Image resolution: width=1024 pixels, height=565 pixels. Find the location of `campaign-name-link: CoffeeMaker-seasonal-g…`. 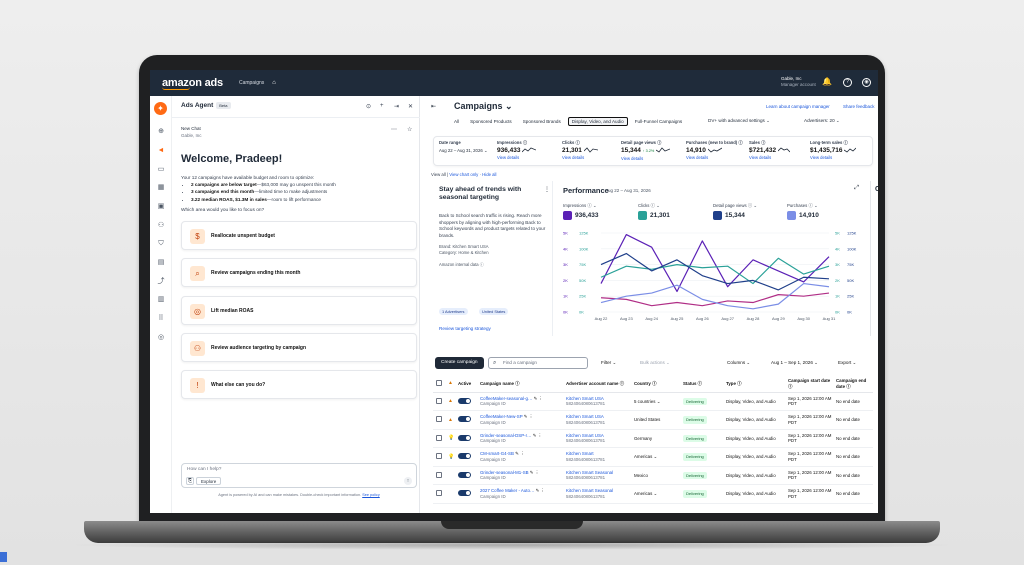

campaign-name-link: CoffeeMaker-seasonal-g… is located at coordinates (506, 398).